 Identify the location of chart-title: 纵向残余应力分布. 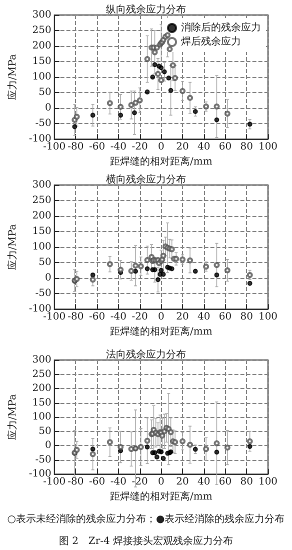
(146, 10).